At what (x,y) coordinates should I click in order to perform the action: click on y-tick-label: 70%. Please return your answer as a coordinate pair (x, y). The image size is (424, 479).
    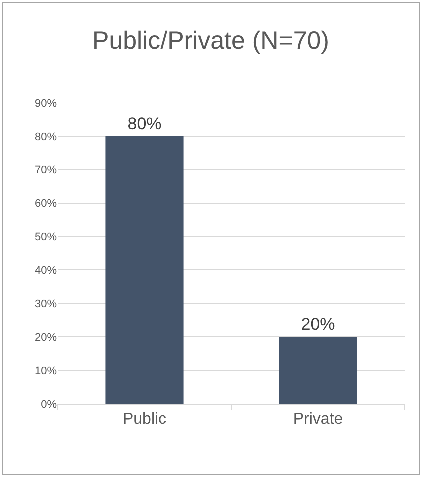
    Looking at the image, I should click on (46, 170).